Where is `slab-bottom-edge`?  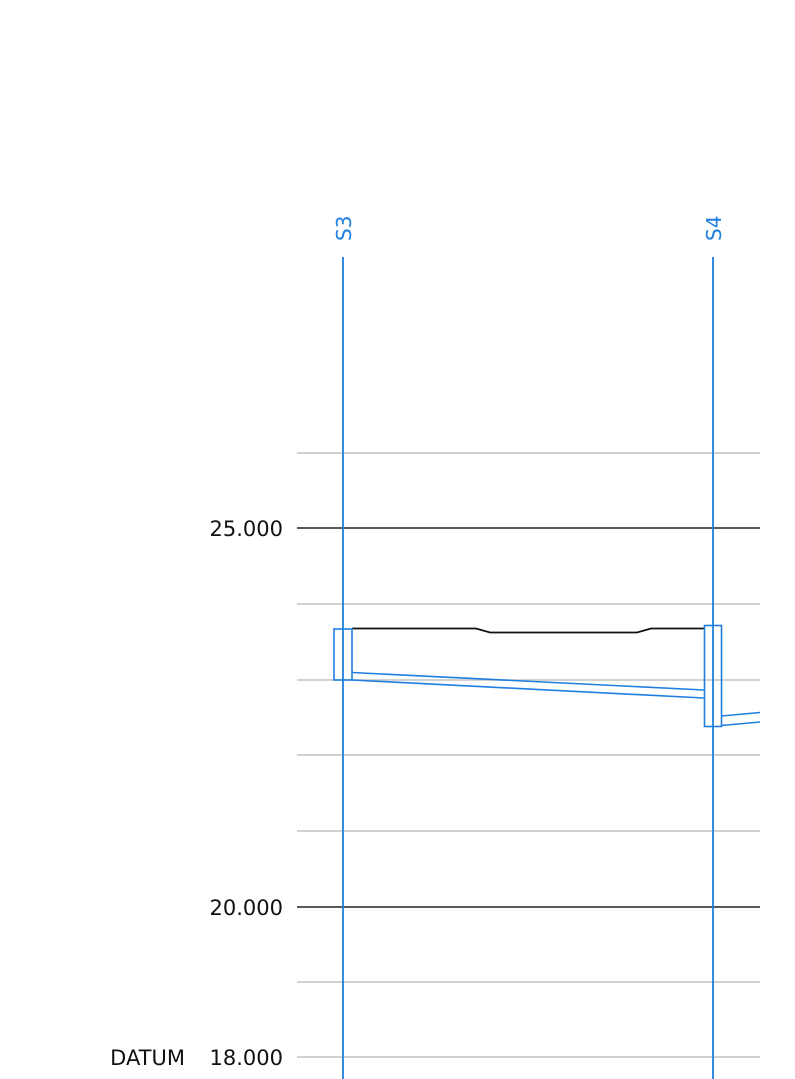 slab-bottom-edge is located at coordinates (528, 689).